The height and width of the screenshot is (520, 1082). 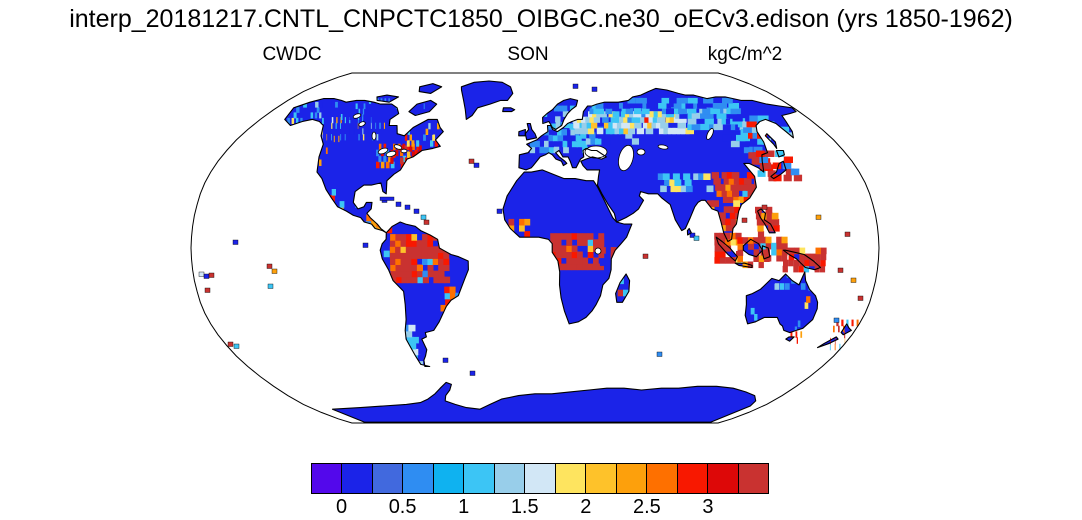 What do you see at coordinates (646, 507) in the screenshot?
I see `colorbar-tick-label: 2.5` at bounding box center [646, 507].